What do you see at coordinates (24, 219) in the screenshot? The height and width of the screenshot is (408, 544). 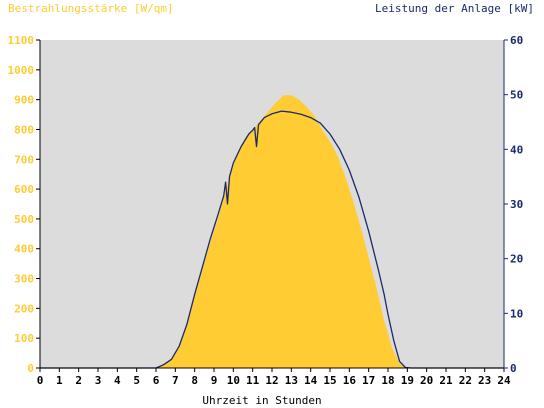 I see `left-y-tick-label: 500` at bounding box center [24, 219].